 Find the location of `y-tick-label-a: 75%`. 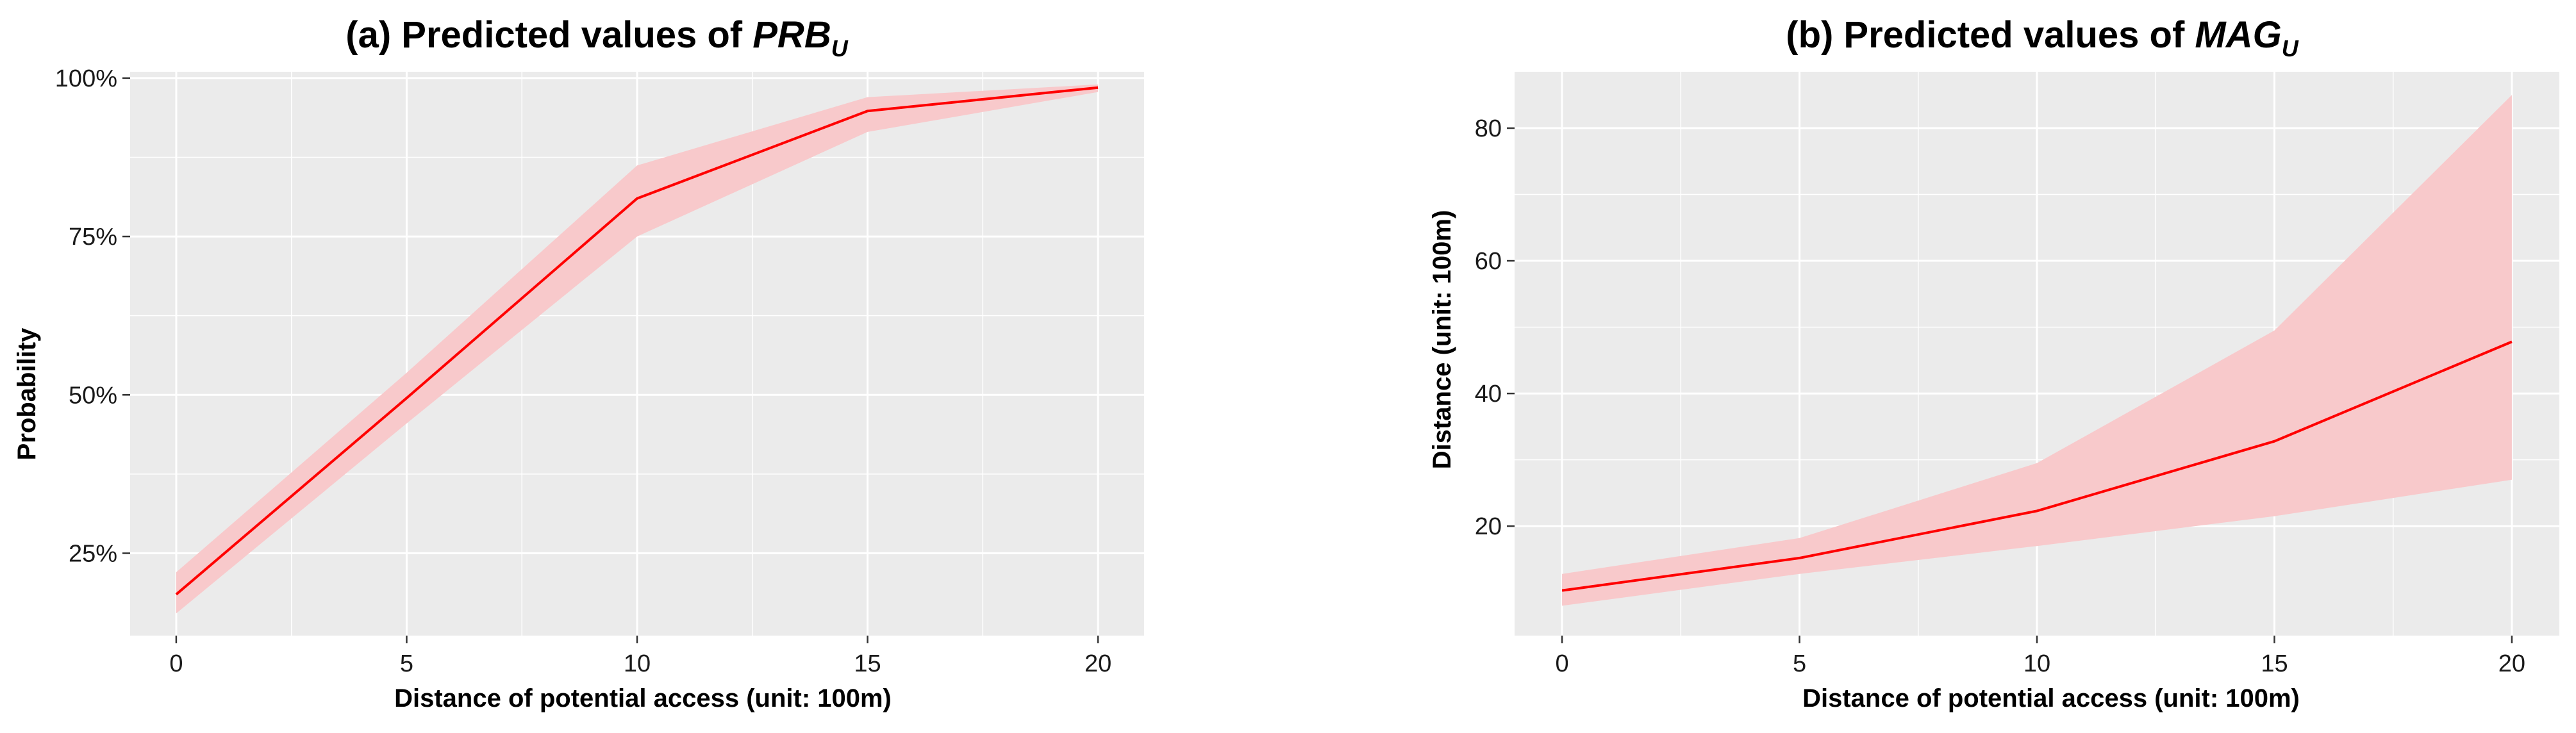

y-tick-label-a: 75% is located at coordinates (93, 237).